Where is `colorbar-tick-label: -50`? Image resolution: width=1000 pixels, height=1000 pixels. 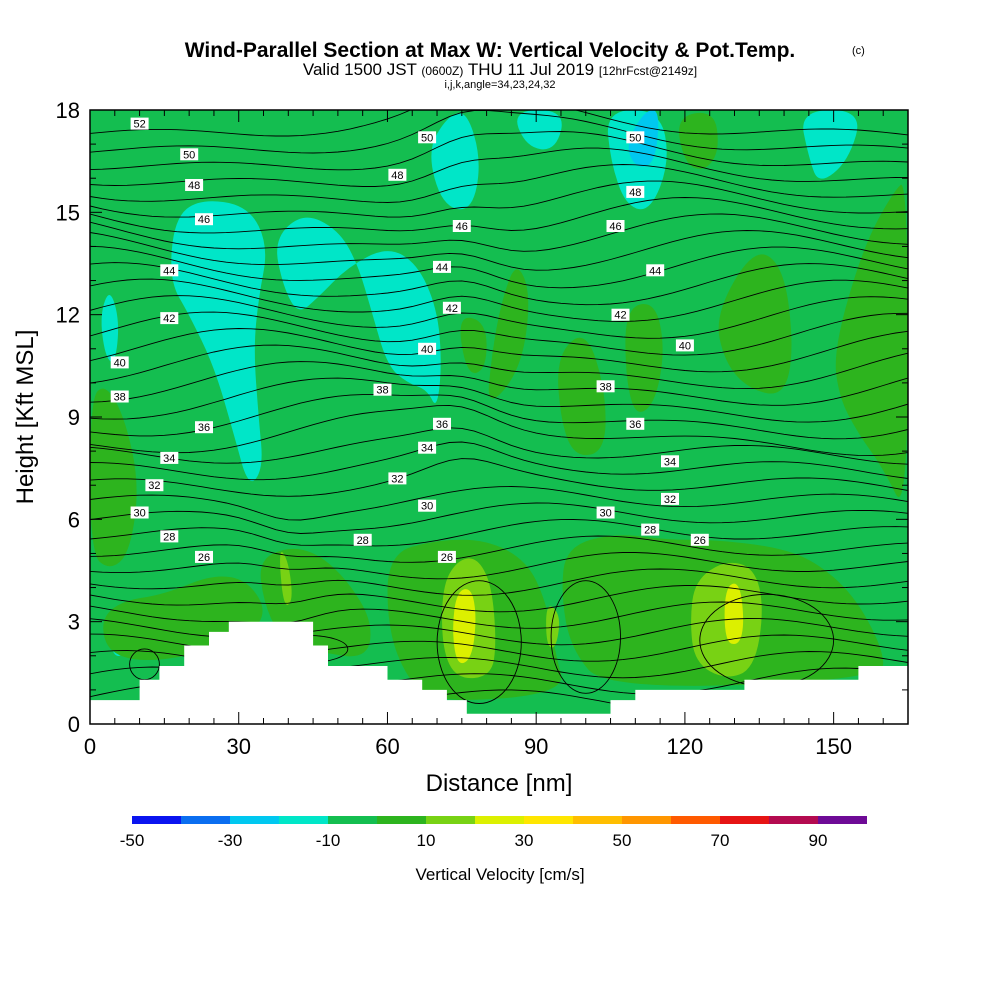 colorbar-tick-label: -50 is located at coordinates (132, 840).